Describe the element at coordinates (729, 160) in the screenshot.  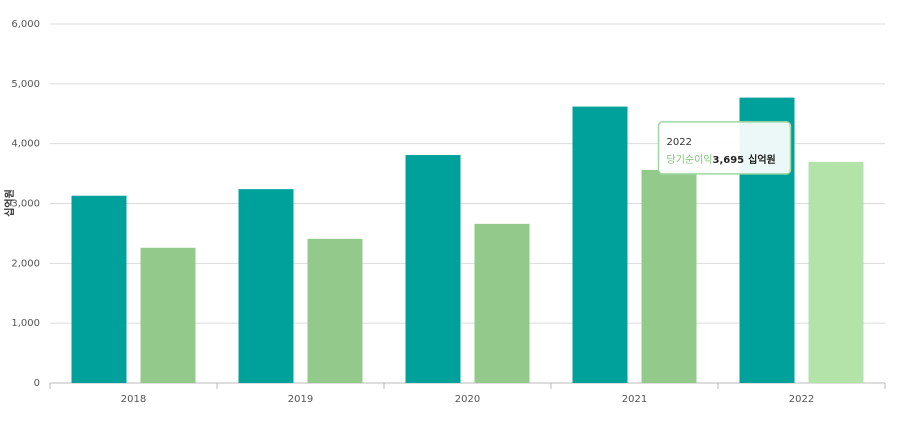
I see `tooltip-value: 3,695` at that location.